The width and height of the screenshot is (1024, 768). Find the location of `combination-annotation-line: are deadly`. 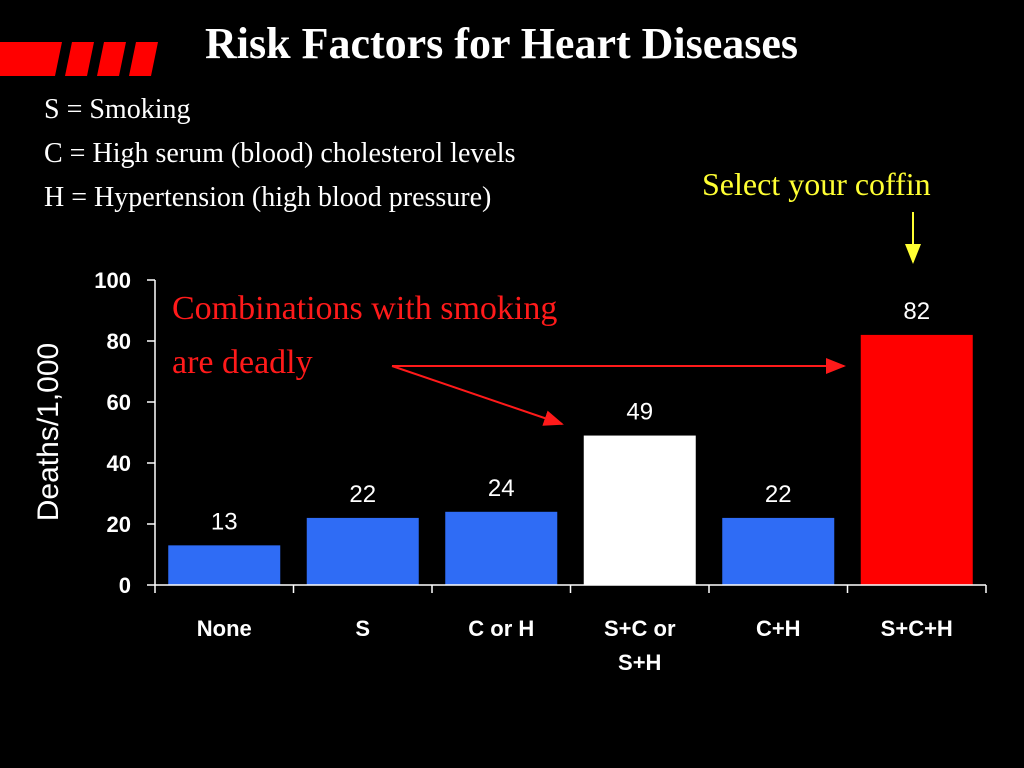

combination-annotation-line: are deadly is located at coordinates (242, 362).